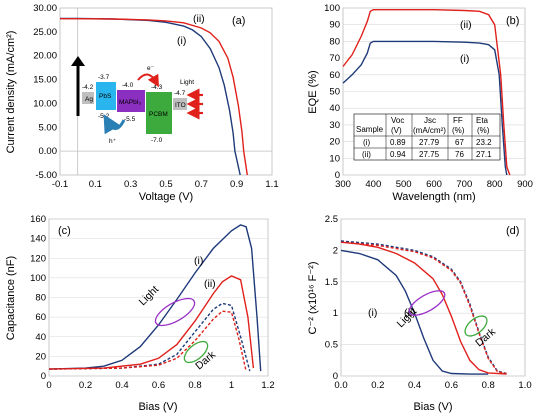 Image resolution: width=550 pixels, height=419 pixels. I want to click on series-line-i-dark, so click(423, 307).